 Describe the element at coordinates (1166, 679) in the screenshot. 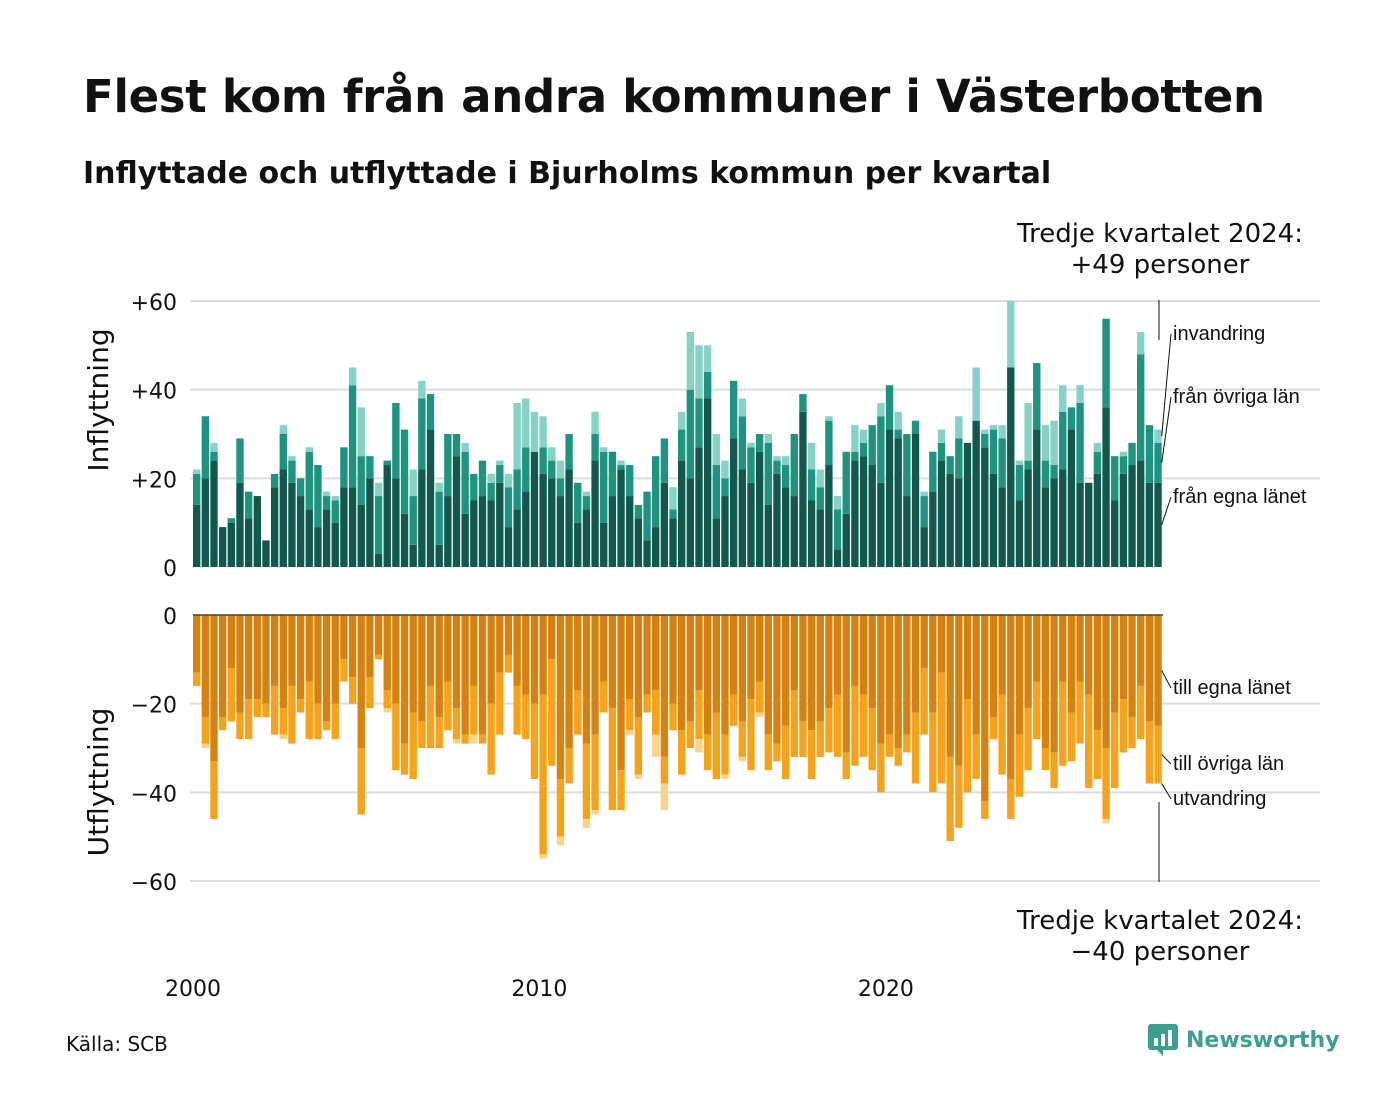

I see `outflow-series-leader` at that location.